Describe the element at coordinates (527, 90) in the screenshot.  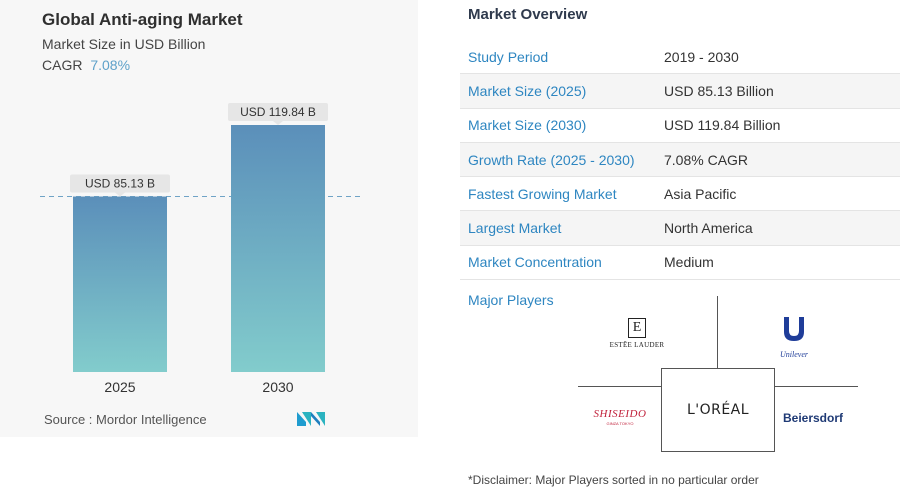
I see `overview-row-label: Market Size (2025)` at that location.